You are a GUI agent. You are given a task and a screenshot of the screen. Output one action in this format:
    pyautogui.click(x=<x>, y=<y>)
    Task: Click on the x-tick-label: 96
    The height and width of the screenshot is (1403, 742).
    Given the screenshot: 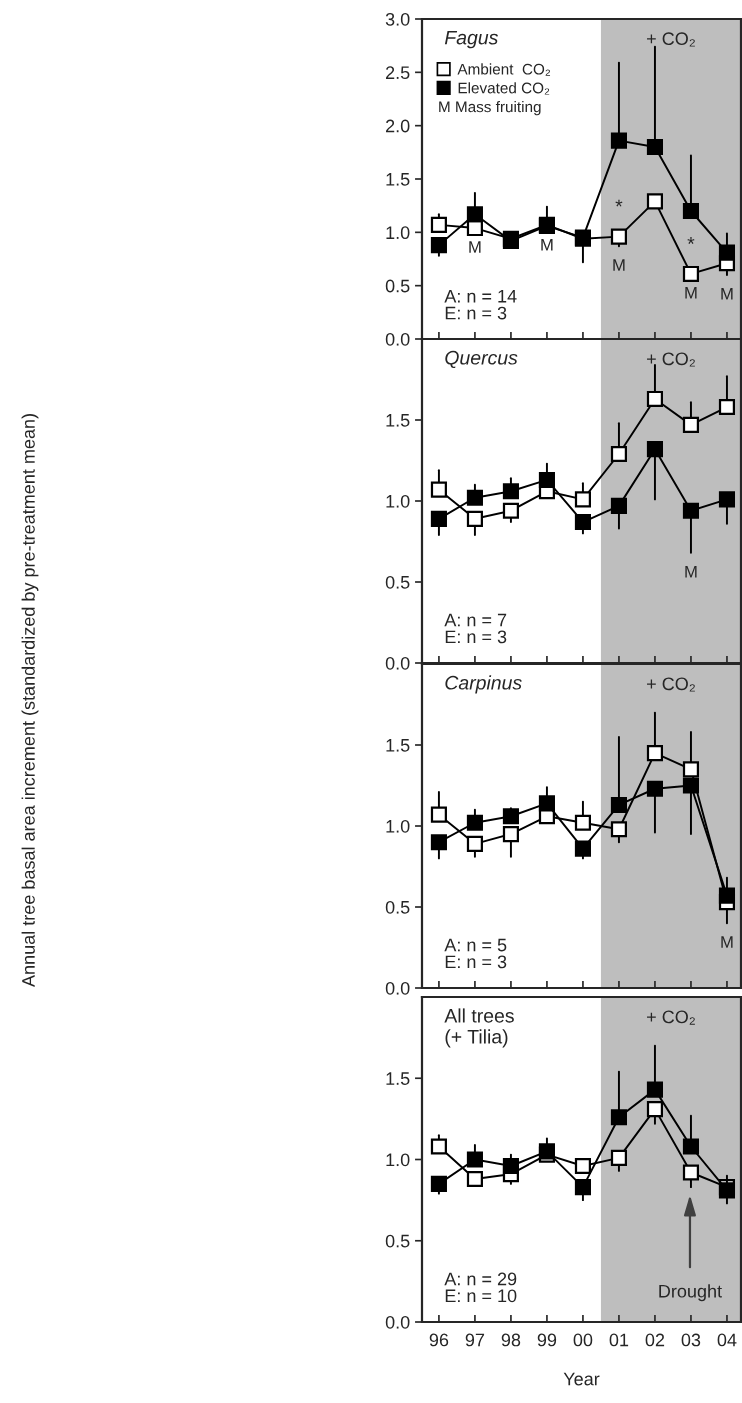 What is the action you would take?
    pyautogui.click(x=439, y=1340)
    